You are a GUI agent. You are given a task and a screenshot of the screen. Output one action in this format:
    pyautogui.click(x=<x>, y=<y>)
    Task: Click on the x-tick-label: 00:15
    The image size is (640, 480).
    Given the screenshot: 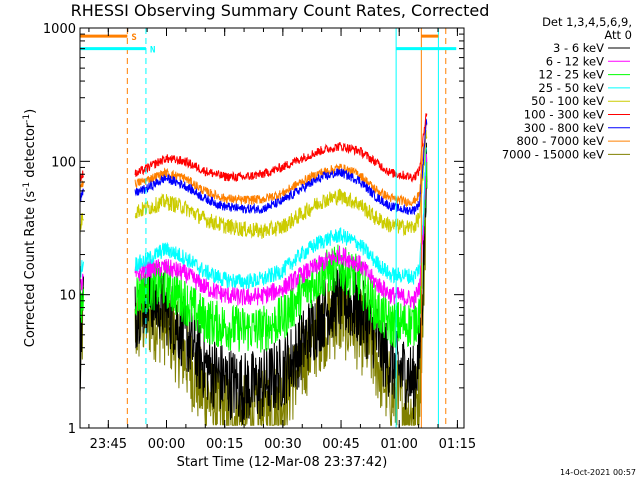 What is the action you would take?
    pyautogui.click(x=224, y=444)
    